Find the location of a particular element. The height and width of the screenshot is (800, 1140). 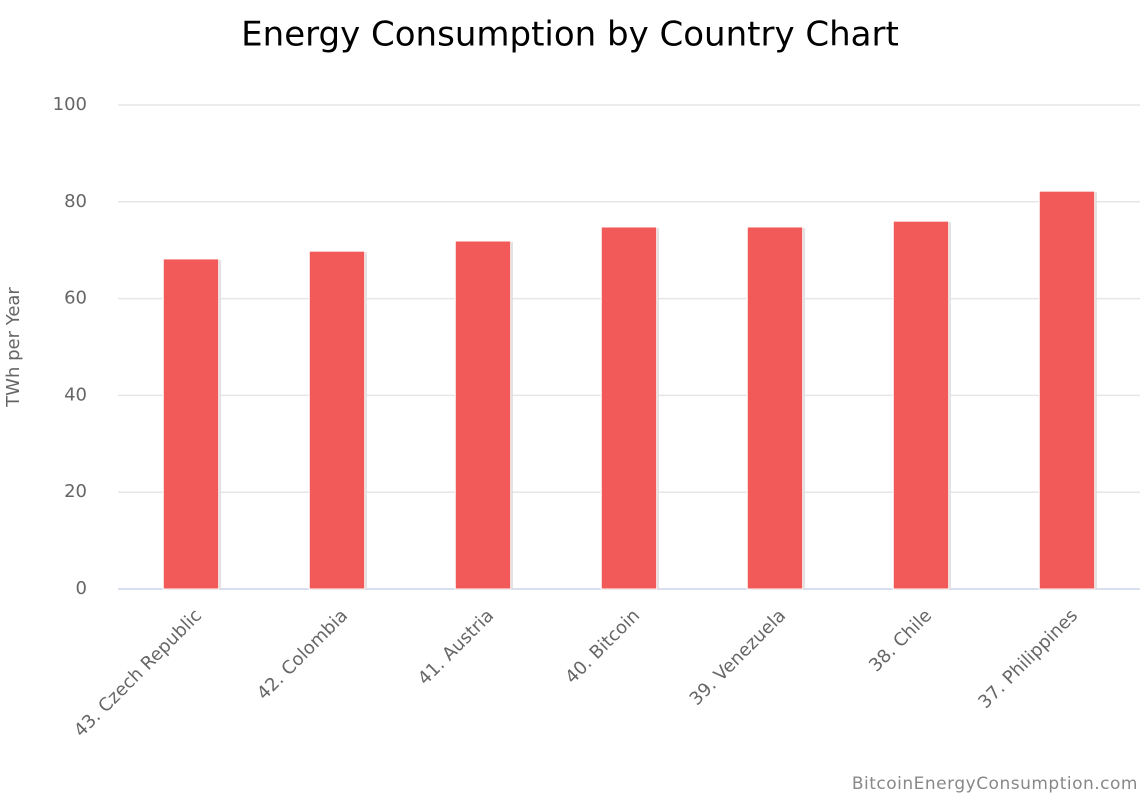

credit: BitcoinEnergyConsumption.com is located at coordinates (995, 784).